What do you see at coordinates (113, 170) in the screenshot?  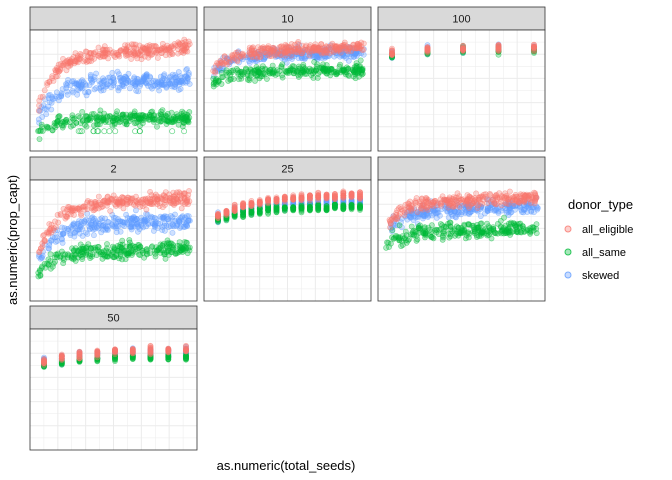 I see `facet-strip-label: 2` at bounding box center [113, 170].